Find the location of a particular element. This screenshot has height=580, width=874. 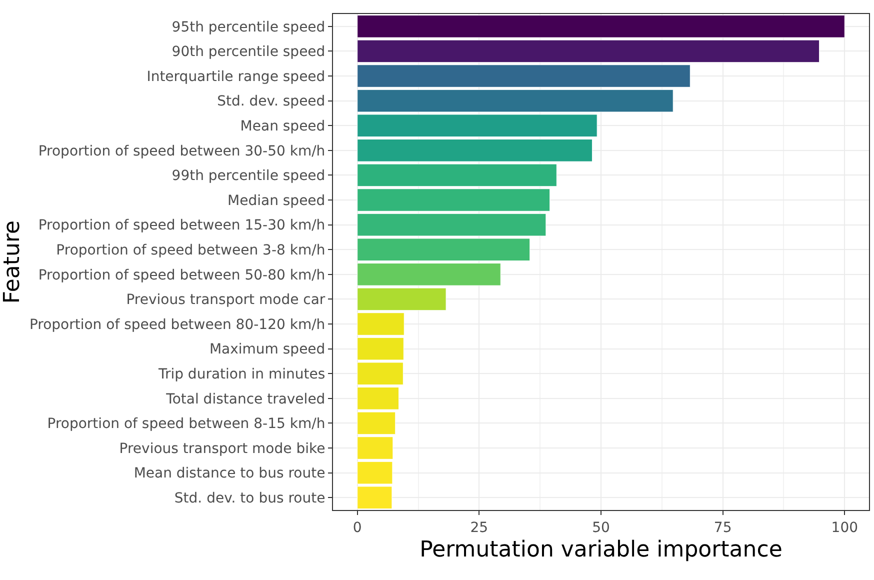

y-tick-label: Proportion of speed between 3-8 km/h is located at coordinates (191, 250).